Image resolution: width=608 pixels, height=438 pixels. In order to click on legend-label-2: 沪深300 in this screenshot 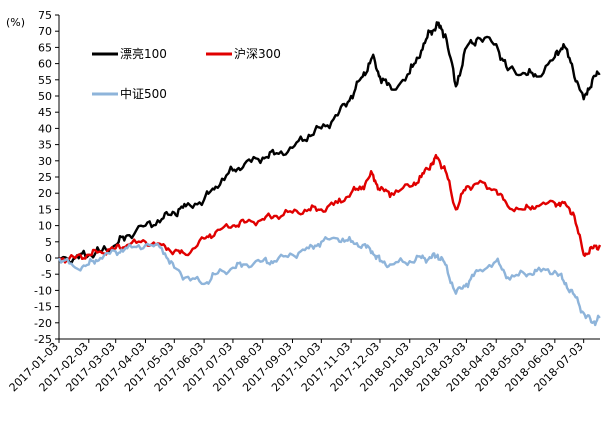, I will do `click(257, 54)`.